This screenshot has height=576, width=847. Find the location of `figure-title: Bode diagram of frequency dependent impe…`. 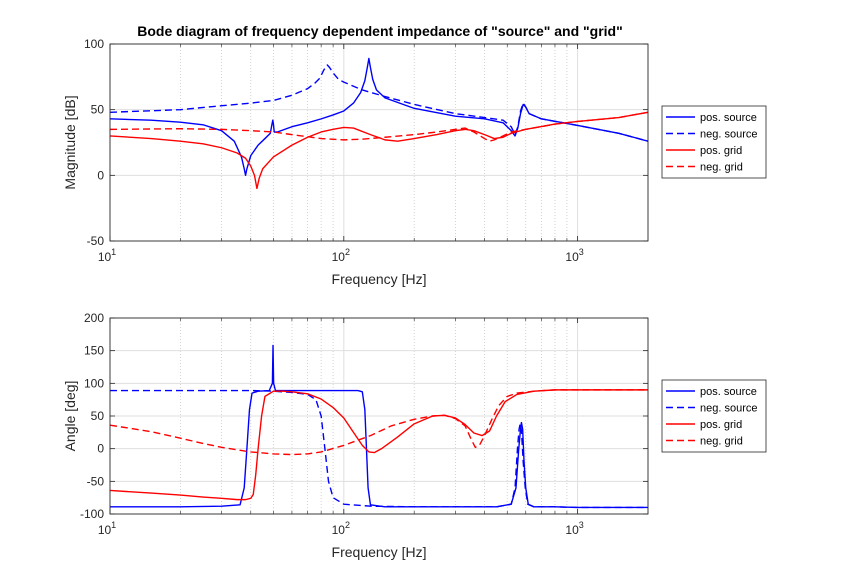

figure-title: Bode diagram of frequency dependent impe… is located at coordinates (380, 31).